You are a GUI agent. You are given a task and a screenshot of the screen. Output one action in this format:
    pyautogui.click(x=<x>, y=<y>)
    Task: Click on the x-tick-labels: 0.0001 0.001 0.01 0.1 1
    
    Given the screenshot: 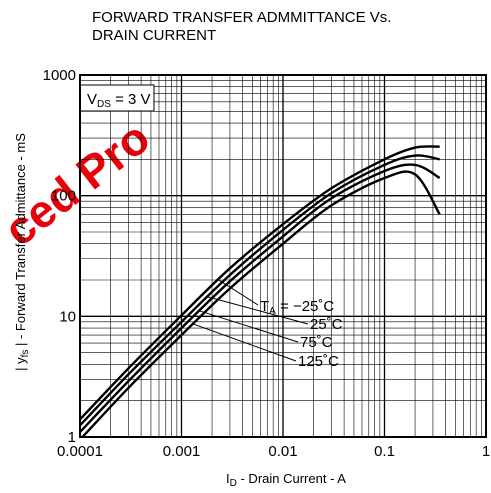 What is the action you would take?
    pyautogui.click(x=273, y=451)
    